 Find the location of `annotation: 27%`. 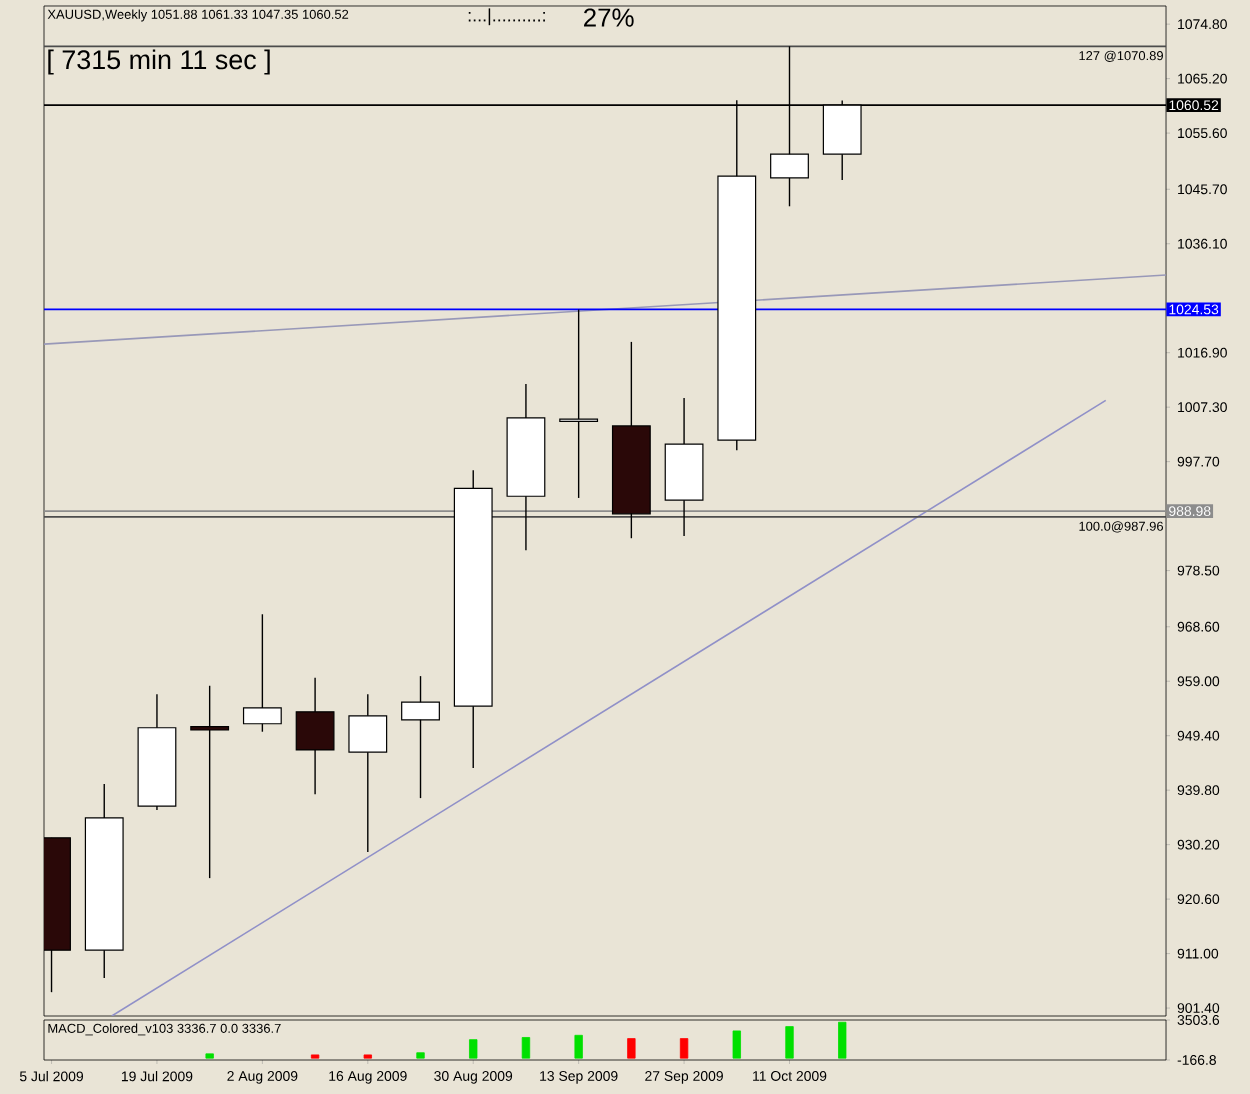

annotation: 27% is located at coordinates (609, 17).